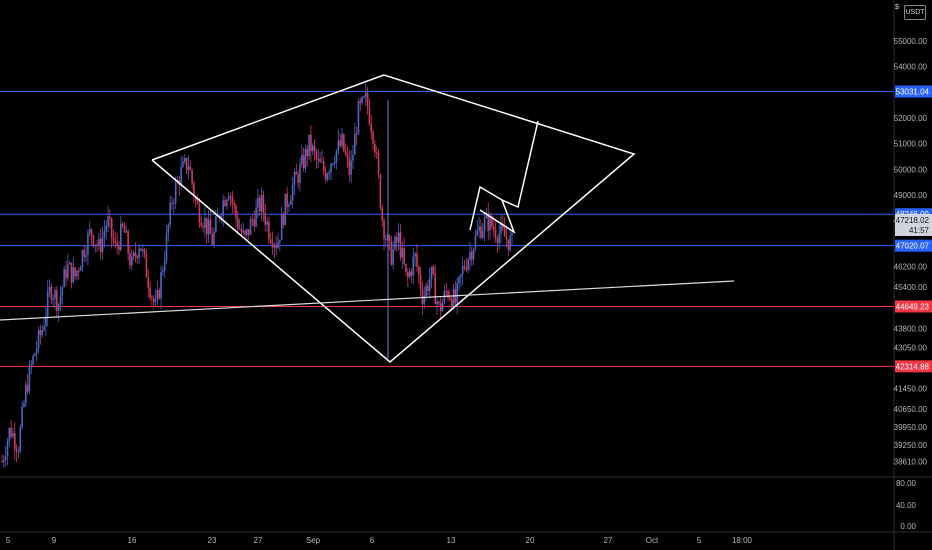 The image size is (932, 550). I want to click on time-tick-label: 16, so click(132, 540).